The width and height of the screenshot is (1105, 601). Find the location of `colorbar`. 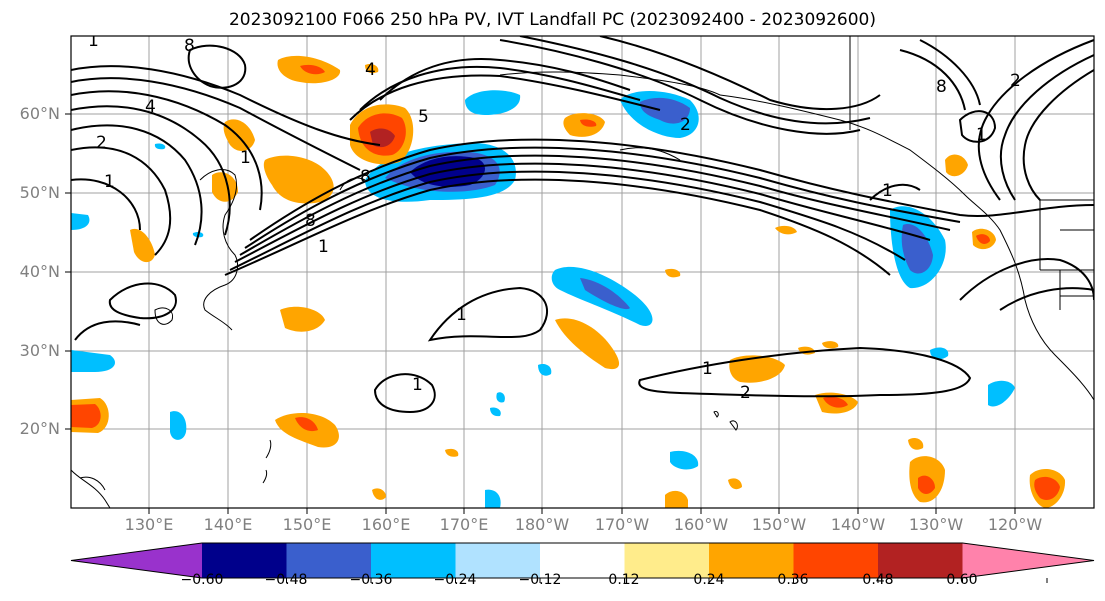

colorbar is located at coordinates (582, 562).